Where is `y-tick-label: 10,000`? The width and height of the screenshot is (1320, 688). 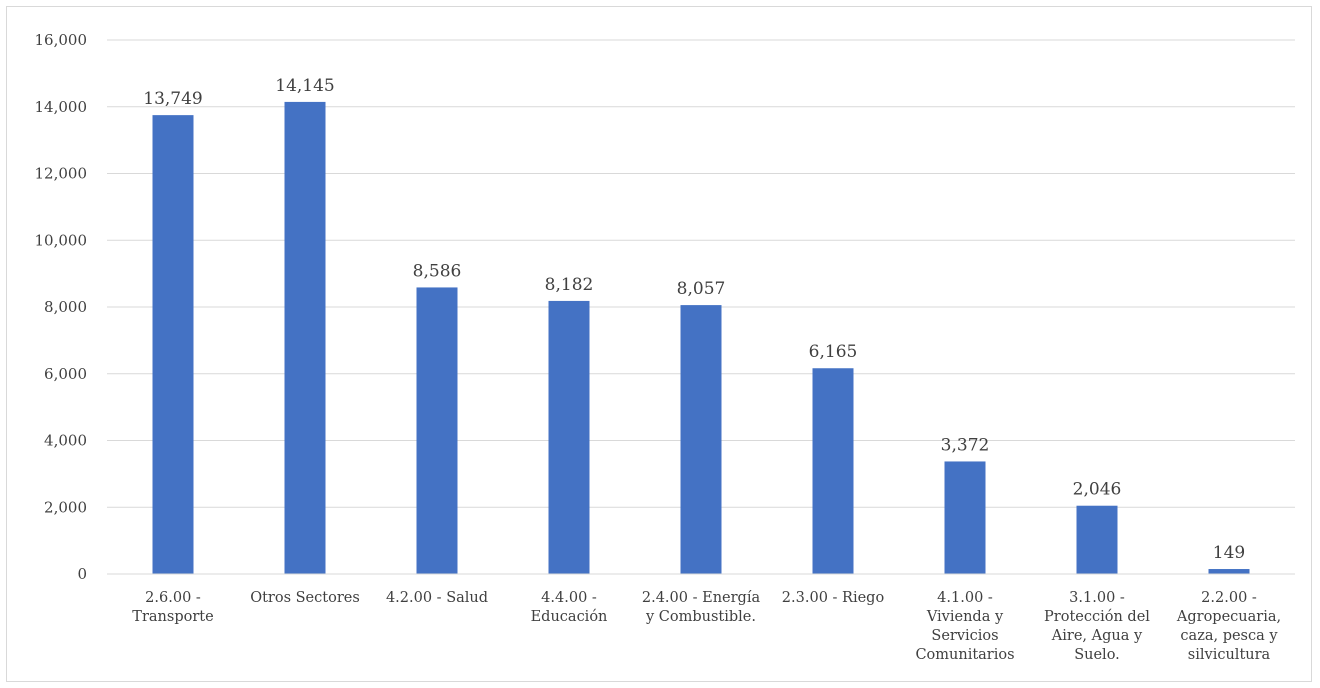
y-tick-label: 10,000 is located at coordinates (61, 240).